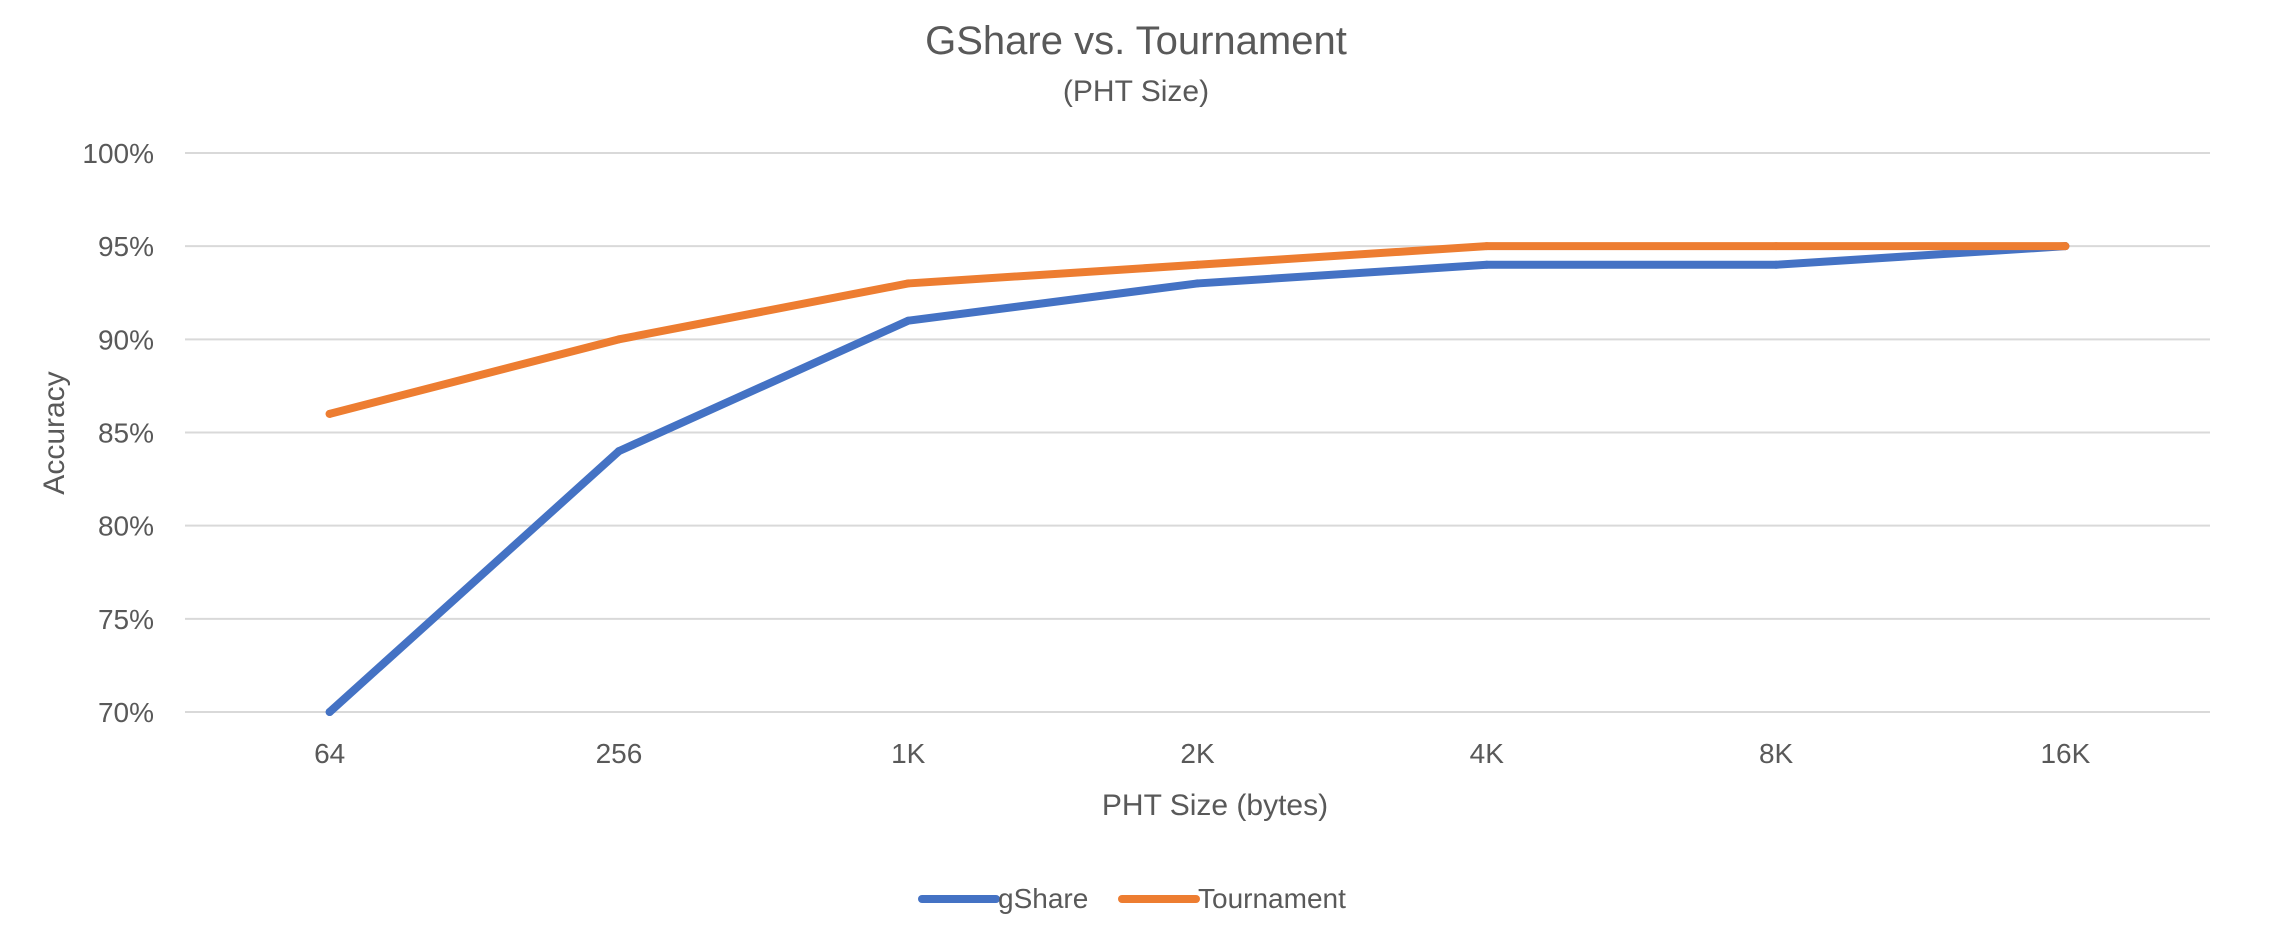 The width and height of the screenshot is (2274, 944). What do you see at coordinates (1136, 91) in the screenshot?
I see `chart-subtitle: (PHT Size)` at bounding box center [1136, 91].